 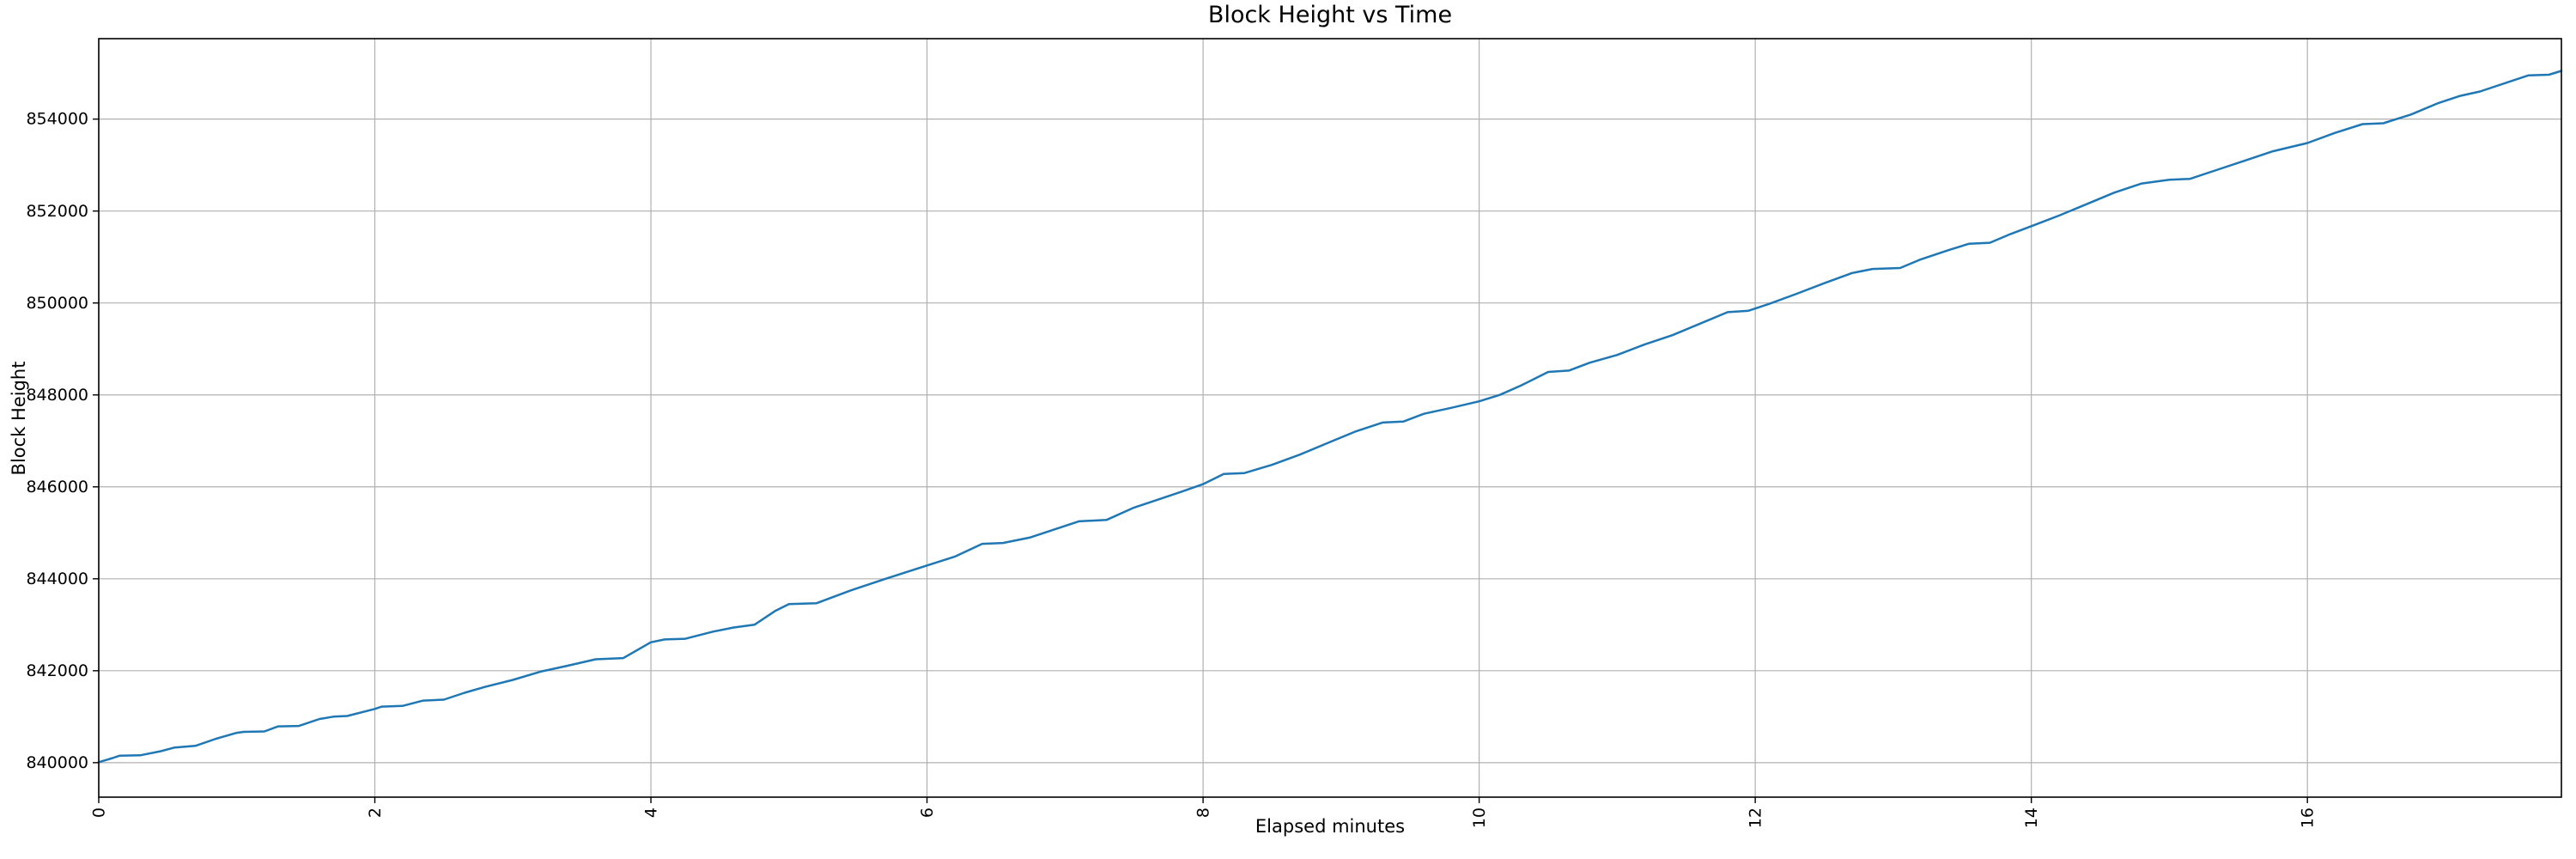 What do you see at coordinates (1330, 15) in the screenshot?
I see `chart-title: Block Height vs Time` at bounding box center [1330, 15].